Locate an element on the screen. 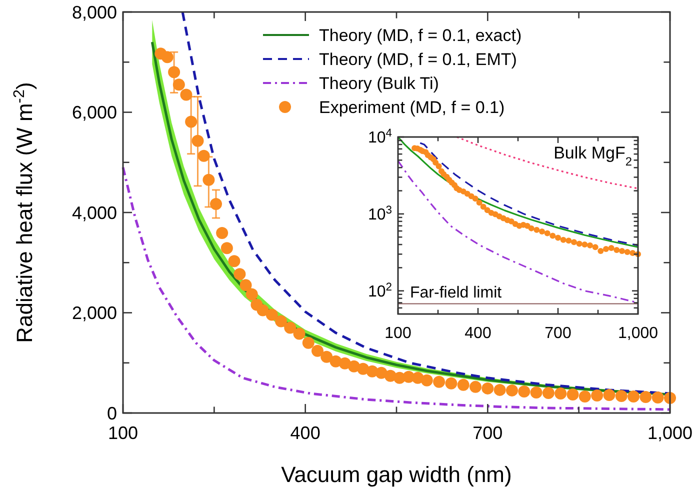 Image resolution: width=697 pixels, height=500 pixels. y-tick-label: 10$^{3}$ is located at coordinates (380, 214).